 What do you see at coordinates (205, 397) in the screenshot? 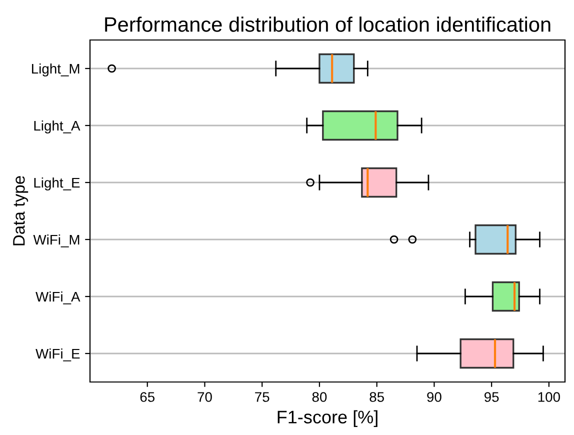
I see `x-tick-label: 70` at bounding box center [205, 397].